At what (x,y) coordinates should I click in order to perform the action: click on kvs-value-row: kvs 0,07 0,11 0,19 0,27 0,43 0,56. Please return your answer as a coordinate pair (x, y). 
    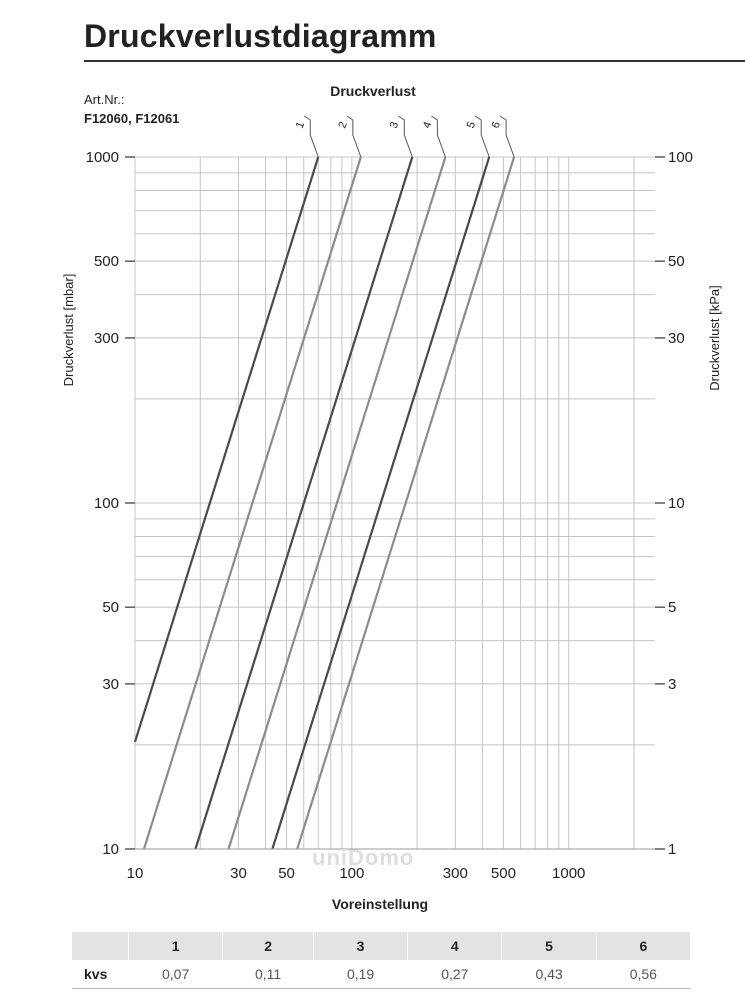
    Looking at the image, I should click on (381, 974).